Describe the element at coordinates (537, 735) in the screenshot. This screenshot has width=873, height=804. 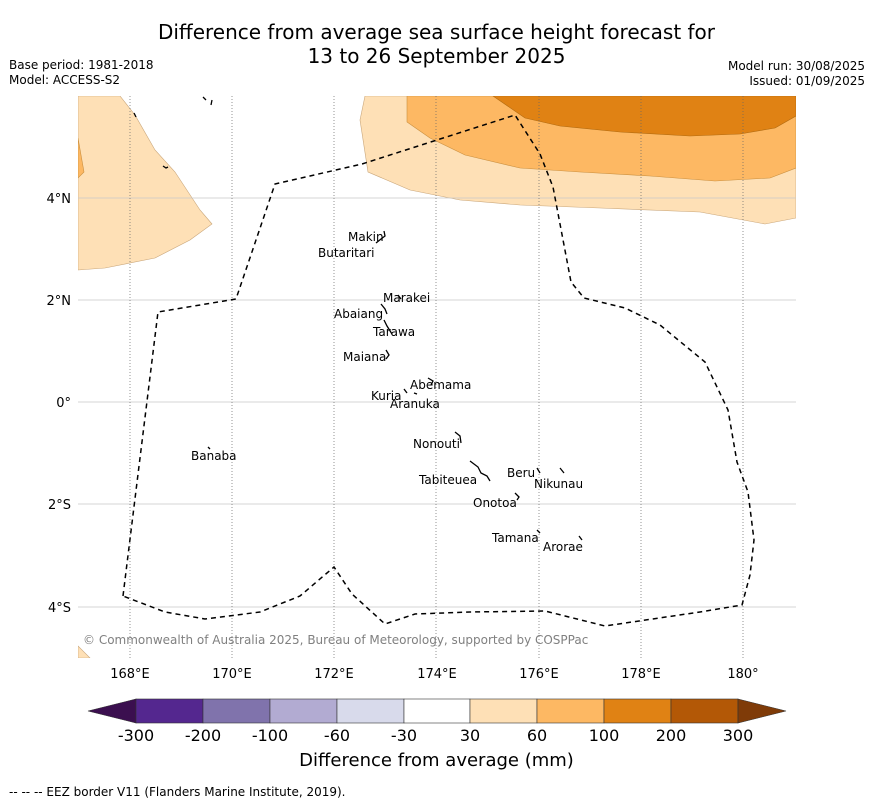
I see `colorbar-tick-7: 60` at that location.